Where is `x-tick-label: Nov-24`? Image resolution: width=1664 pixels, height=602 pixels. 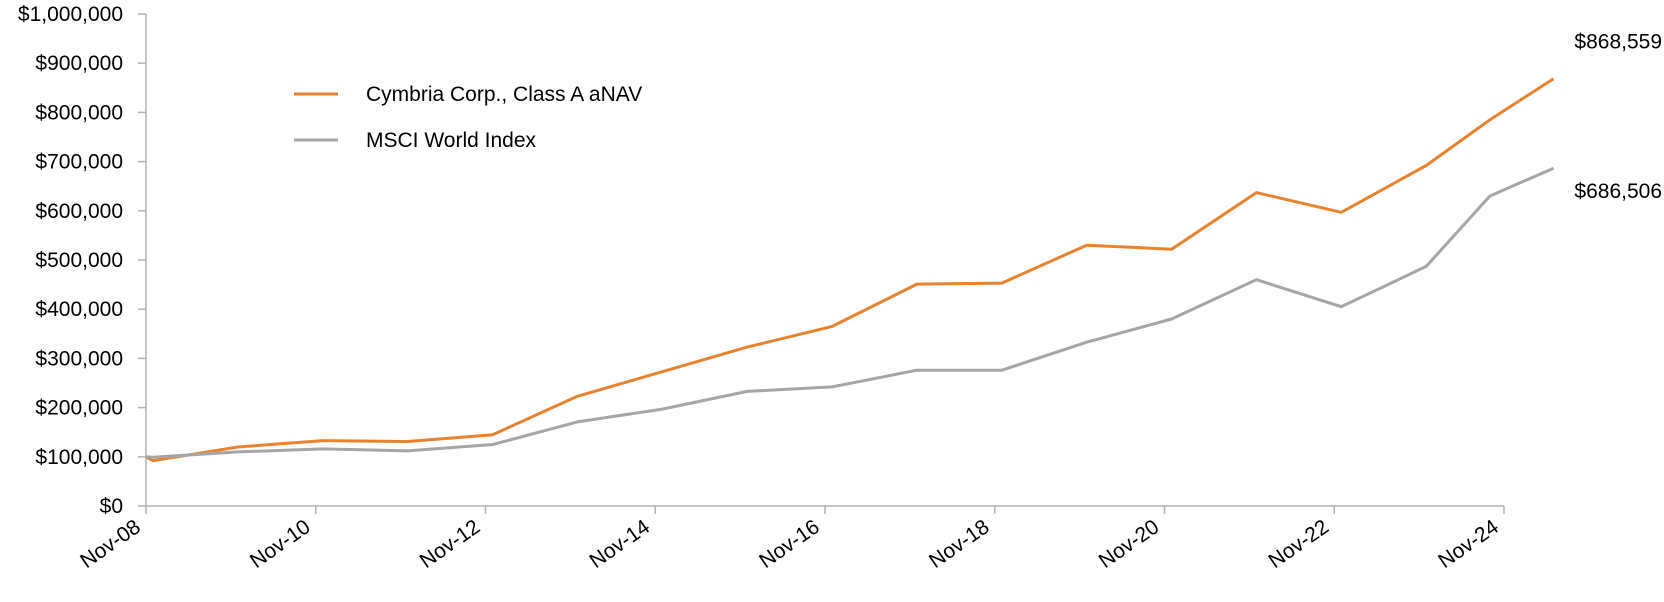
x-tick-label: Nov-24 is located at coordinates (1468, 544).